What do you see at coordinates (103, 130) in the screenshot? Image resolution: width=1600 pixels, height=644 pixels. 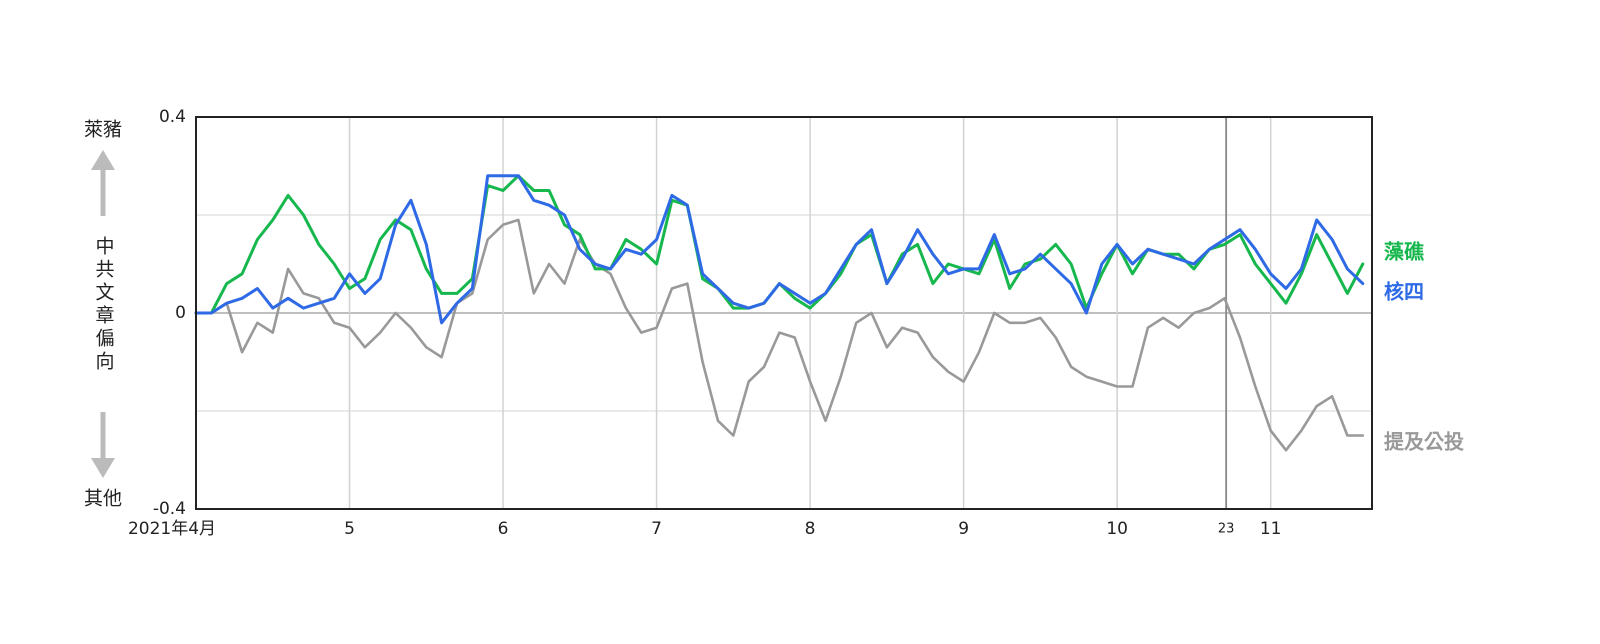 I see `y-label-top: 萊豬` at bounding box center [103, 130].